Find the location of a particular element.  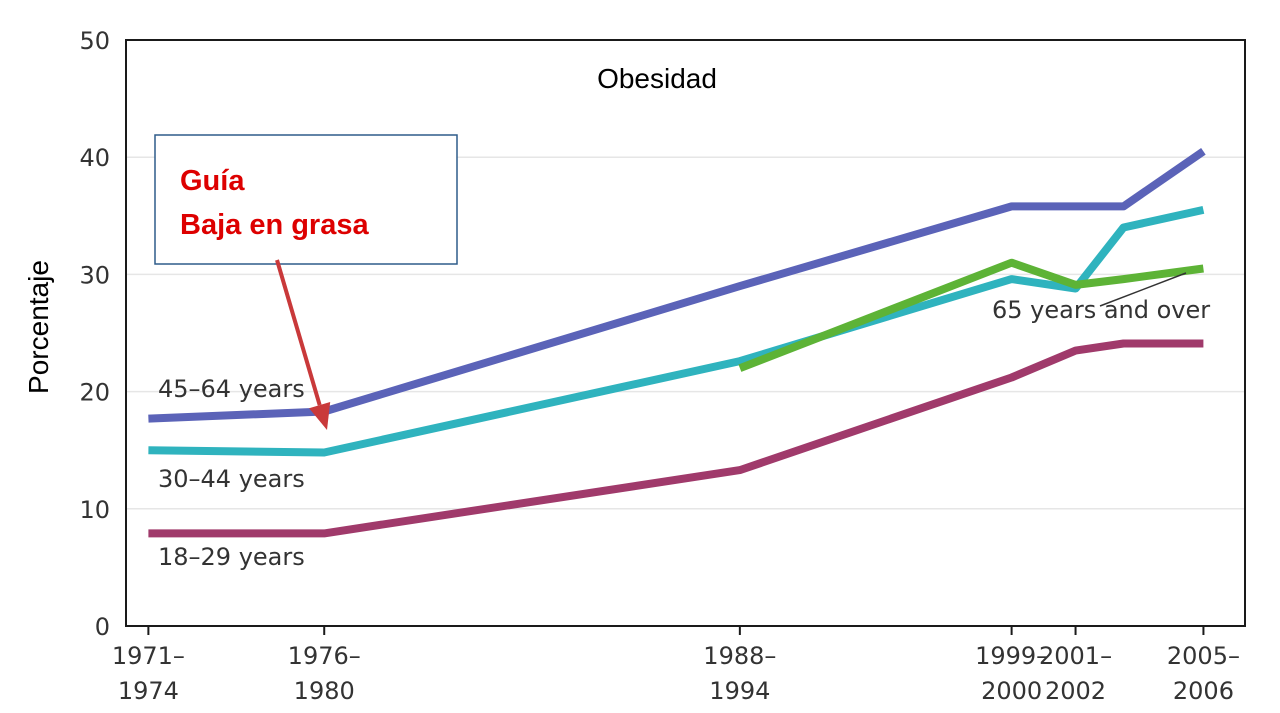

annotation-box: Guía Baja en grasa is located at coordinates (306, 199).